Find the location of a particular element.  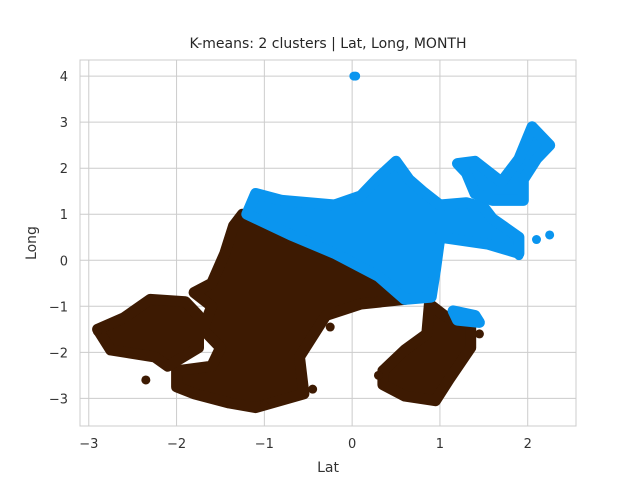

y-tick-label: 0 is located at coordinates (64, 261).